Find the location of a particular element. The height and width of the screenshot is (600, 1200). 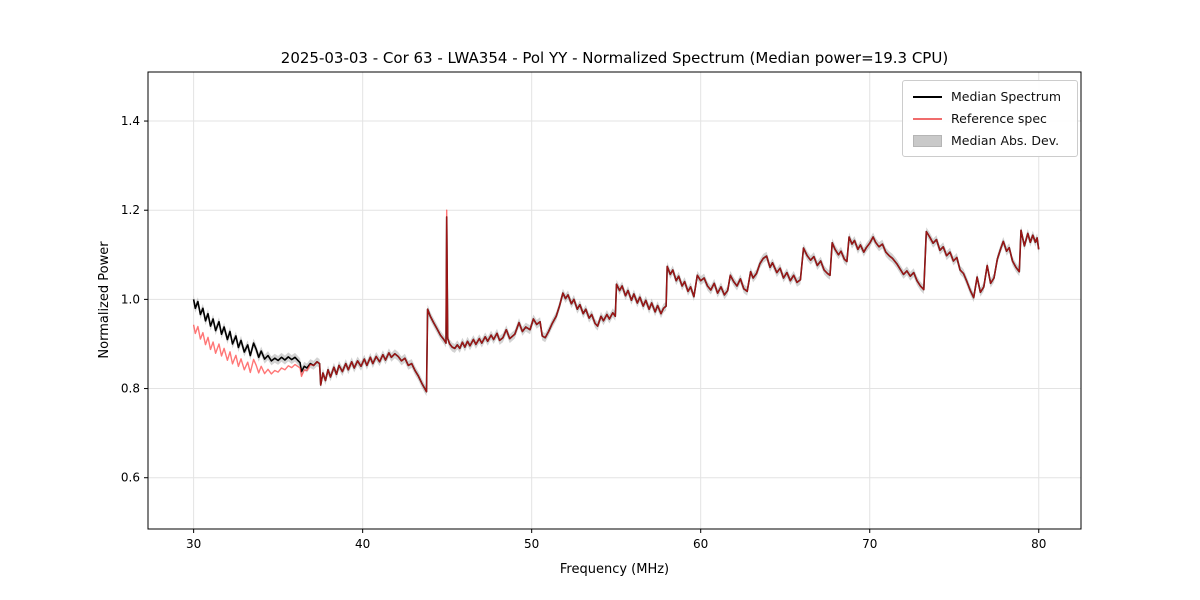

legend-label: Median Abs. Dev. is located at coordinates (1005, 140).